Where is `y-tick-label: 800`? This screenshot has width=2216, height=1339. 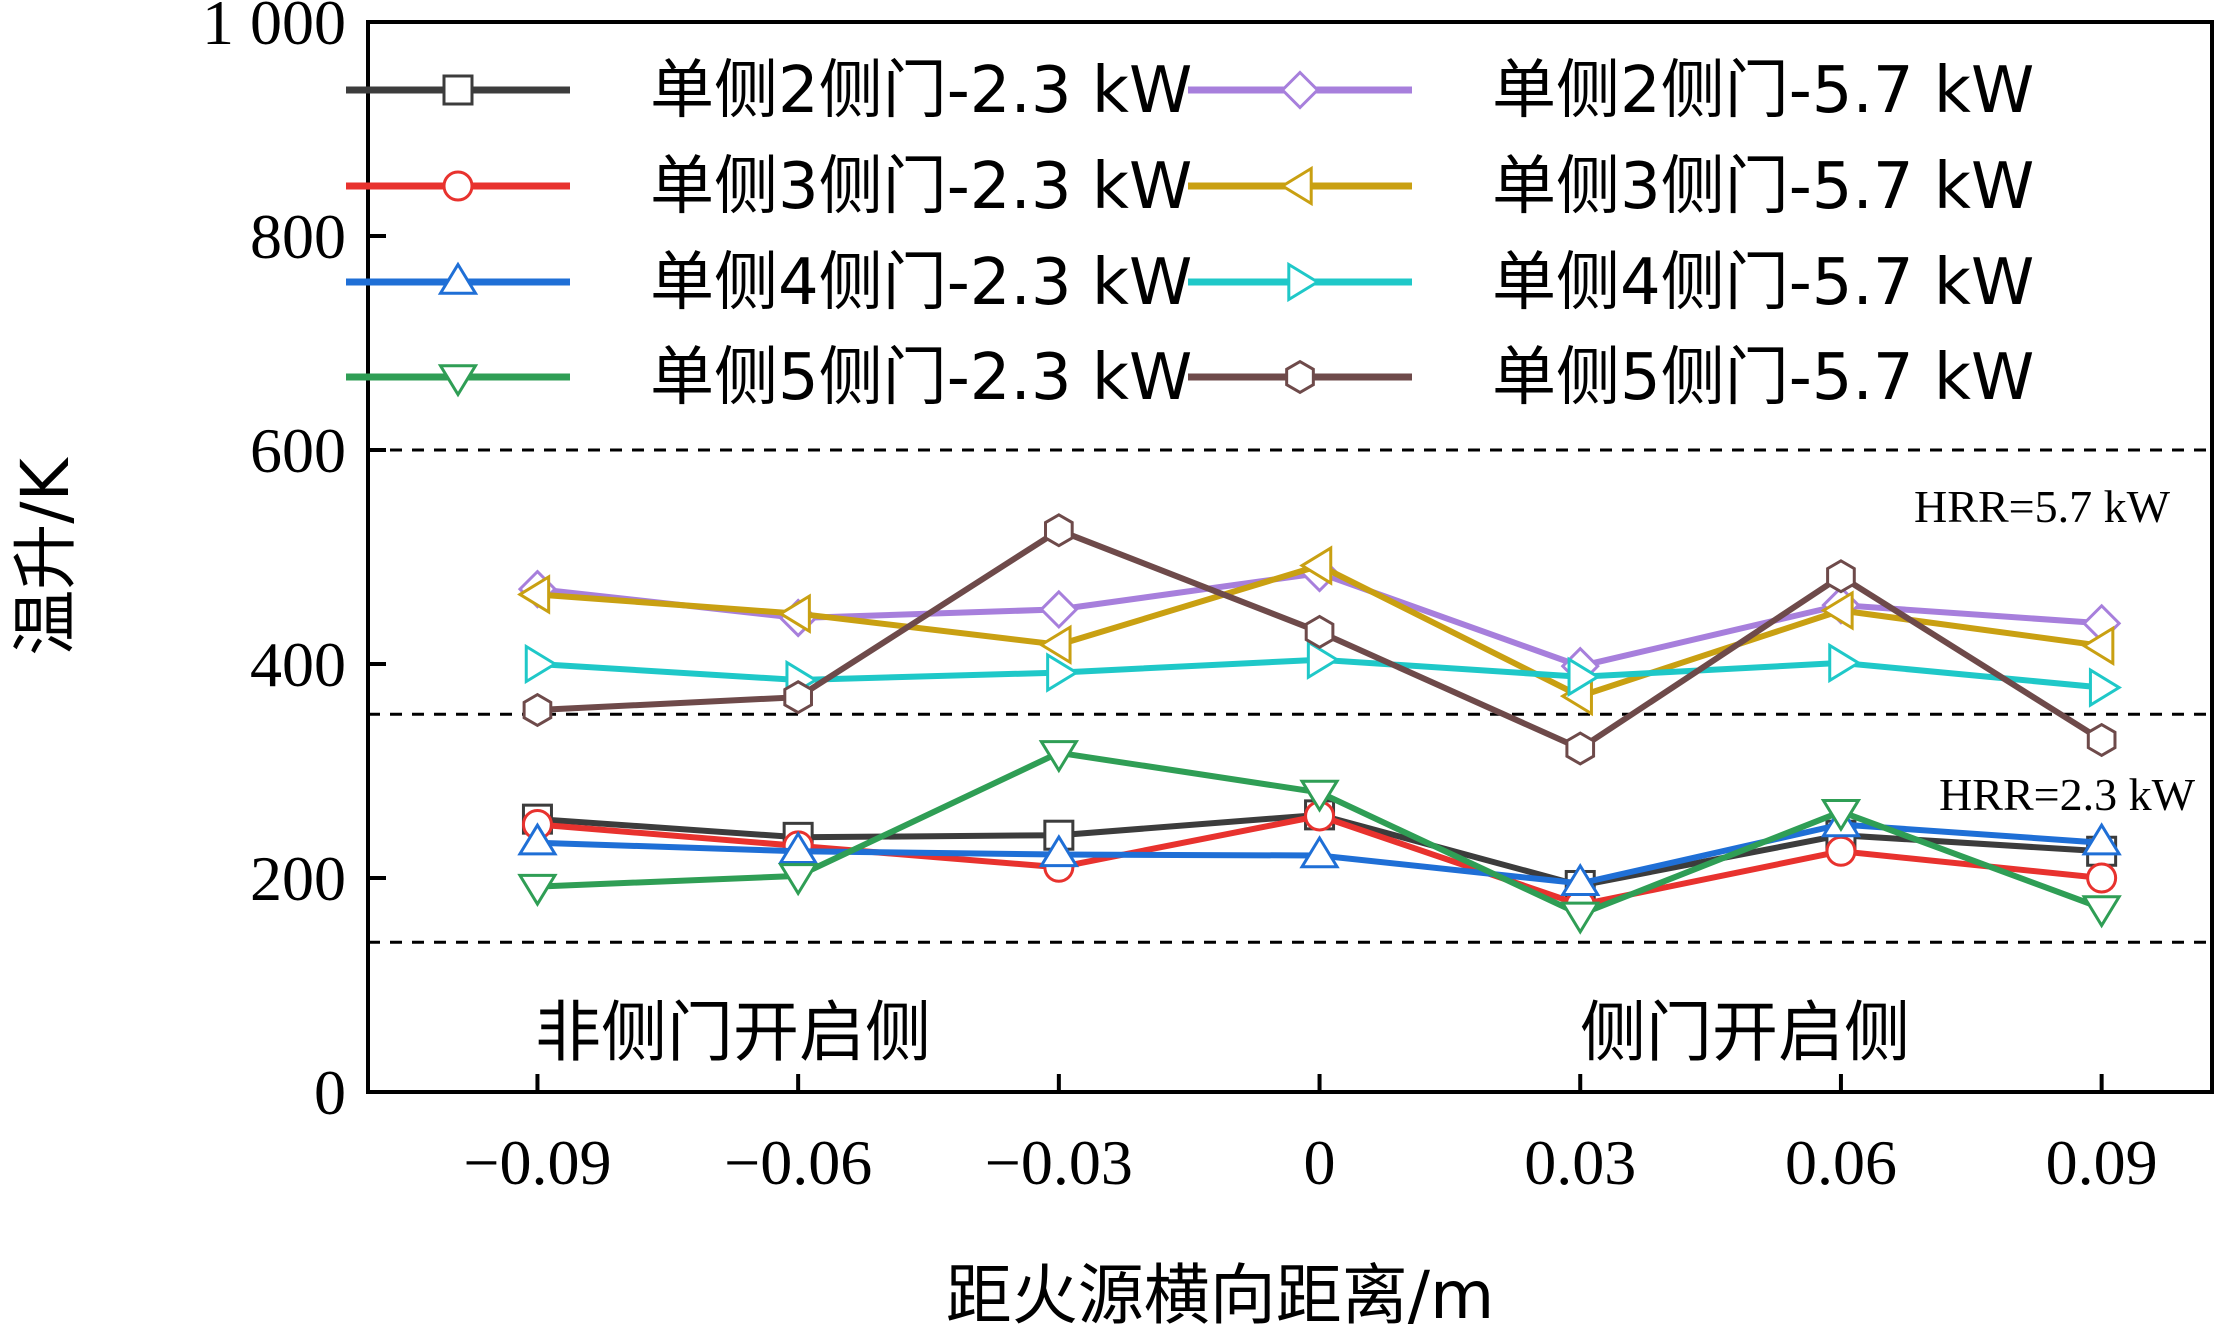
y-tick-label: 800 is located at coordinates (298, 236).